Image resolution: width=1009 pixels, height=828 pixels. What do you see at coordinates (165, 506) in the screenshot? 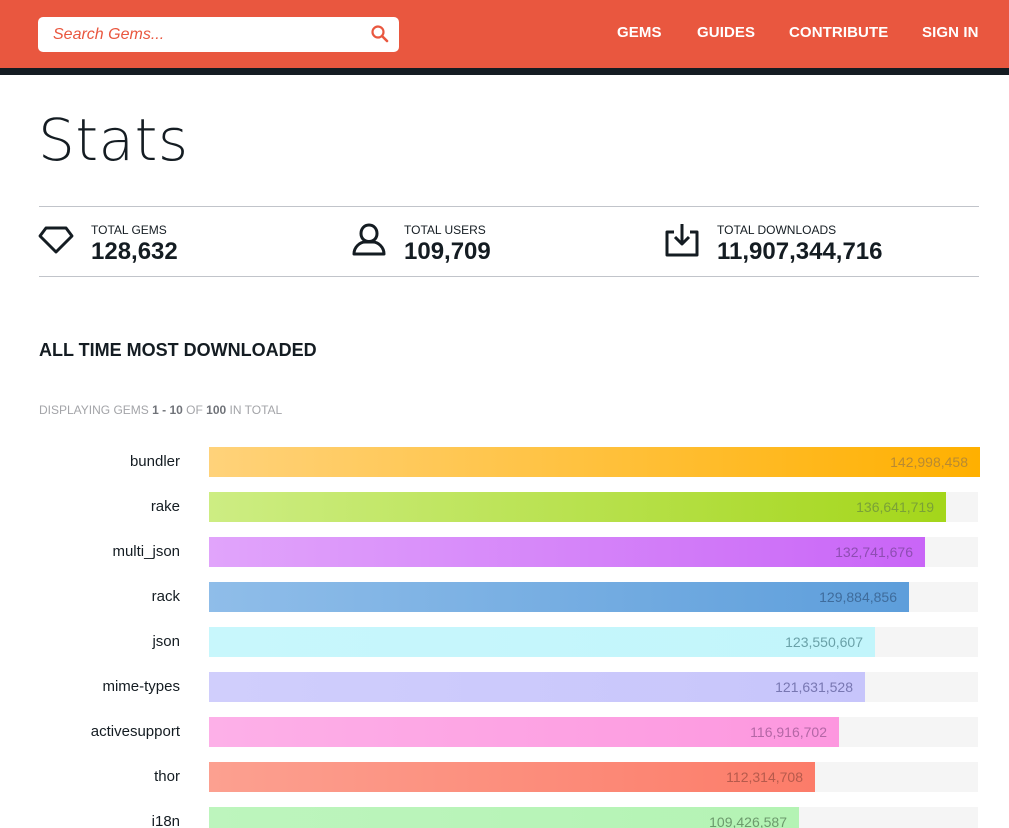
I see `gem-name-rake: rake` at bounding box center [165, 506].